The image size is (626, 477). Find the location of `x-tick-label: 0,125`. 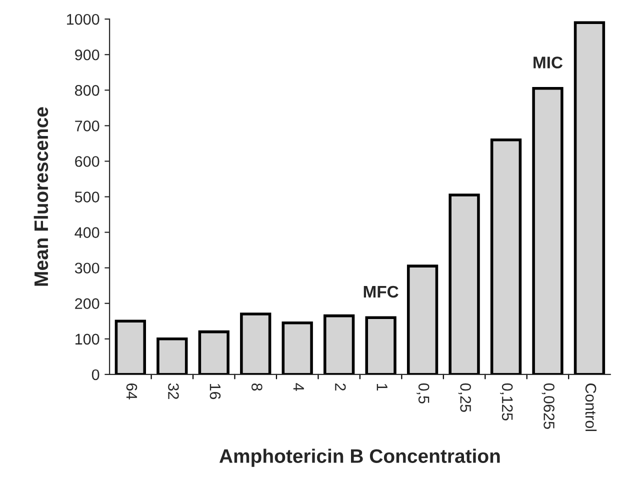

x-tick-label: 0,125 is located at coordinates (506, 401).